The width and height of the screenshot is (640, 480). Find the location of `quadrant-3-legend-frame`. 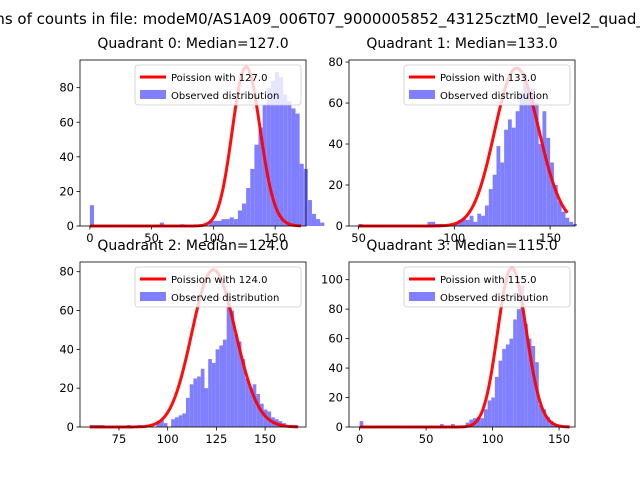

quadrant-3-legend-frame is located at coordinates (487, 287).